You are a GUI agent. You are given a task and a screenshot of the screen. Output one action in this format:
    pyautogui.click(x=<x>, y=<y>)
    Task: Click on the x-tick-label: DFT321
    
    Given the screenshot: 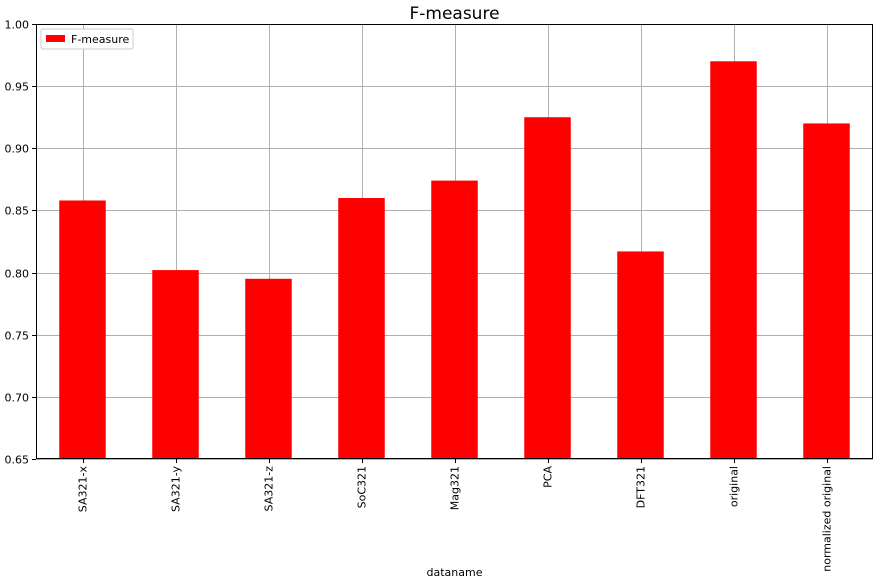 What is the action you would take?
    pyautogui.click(x=641, y=487)
    